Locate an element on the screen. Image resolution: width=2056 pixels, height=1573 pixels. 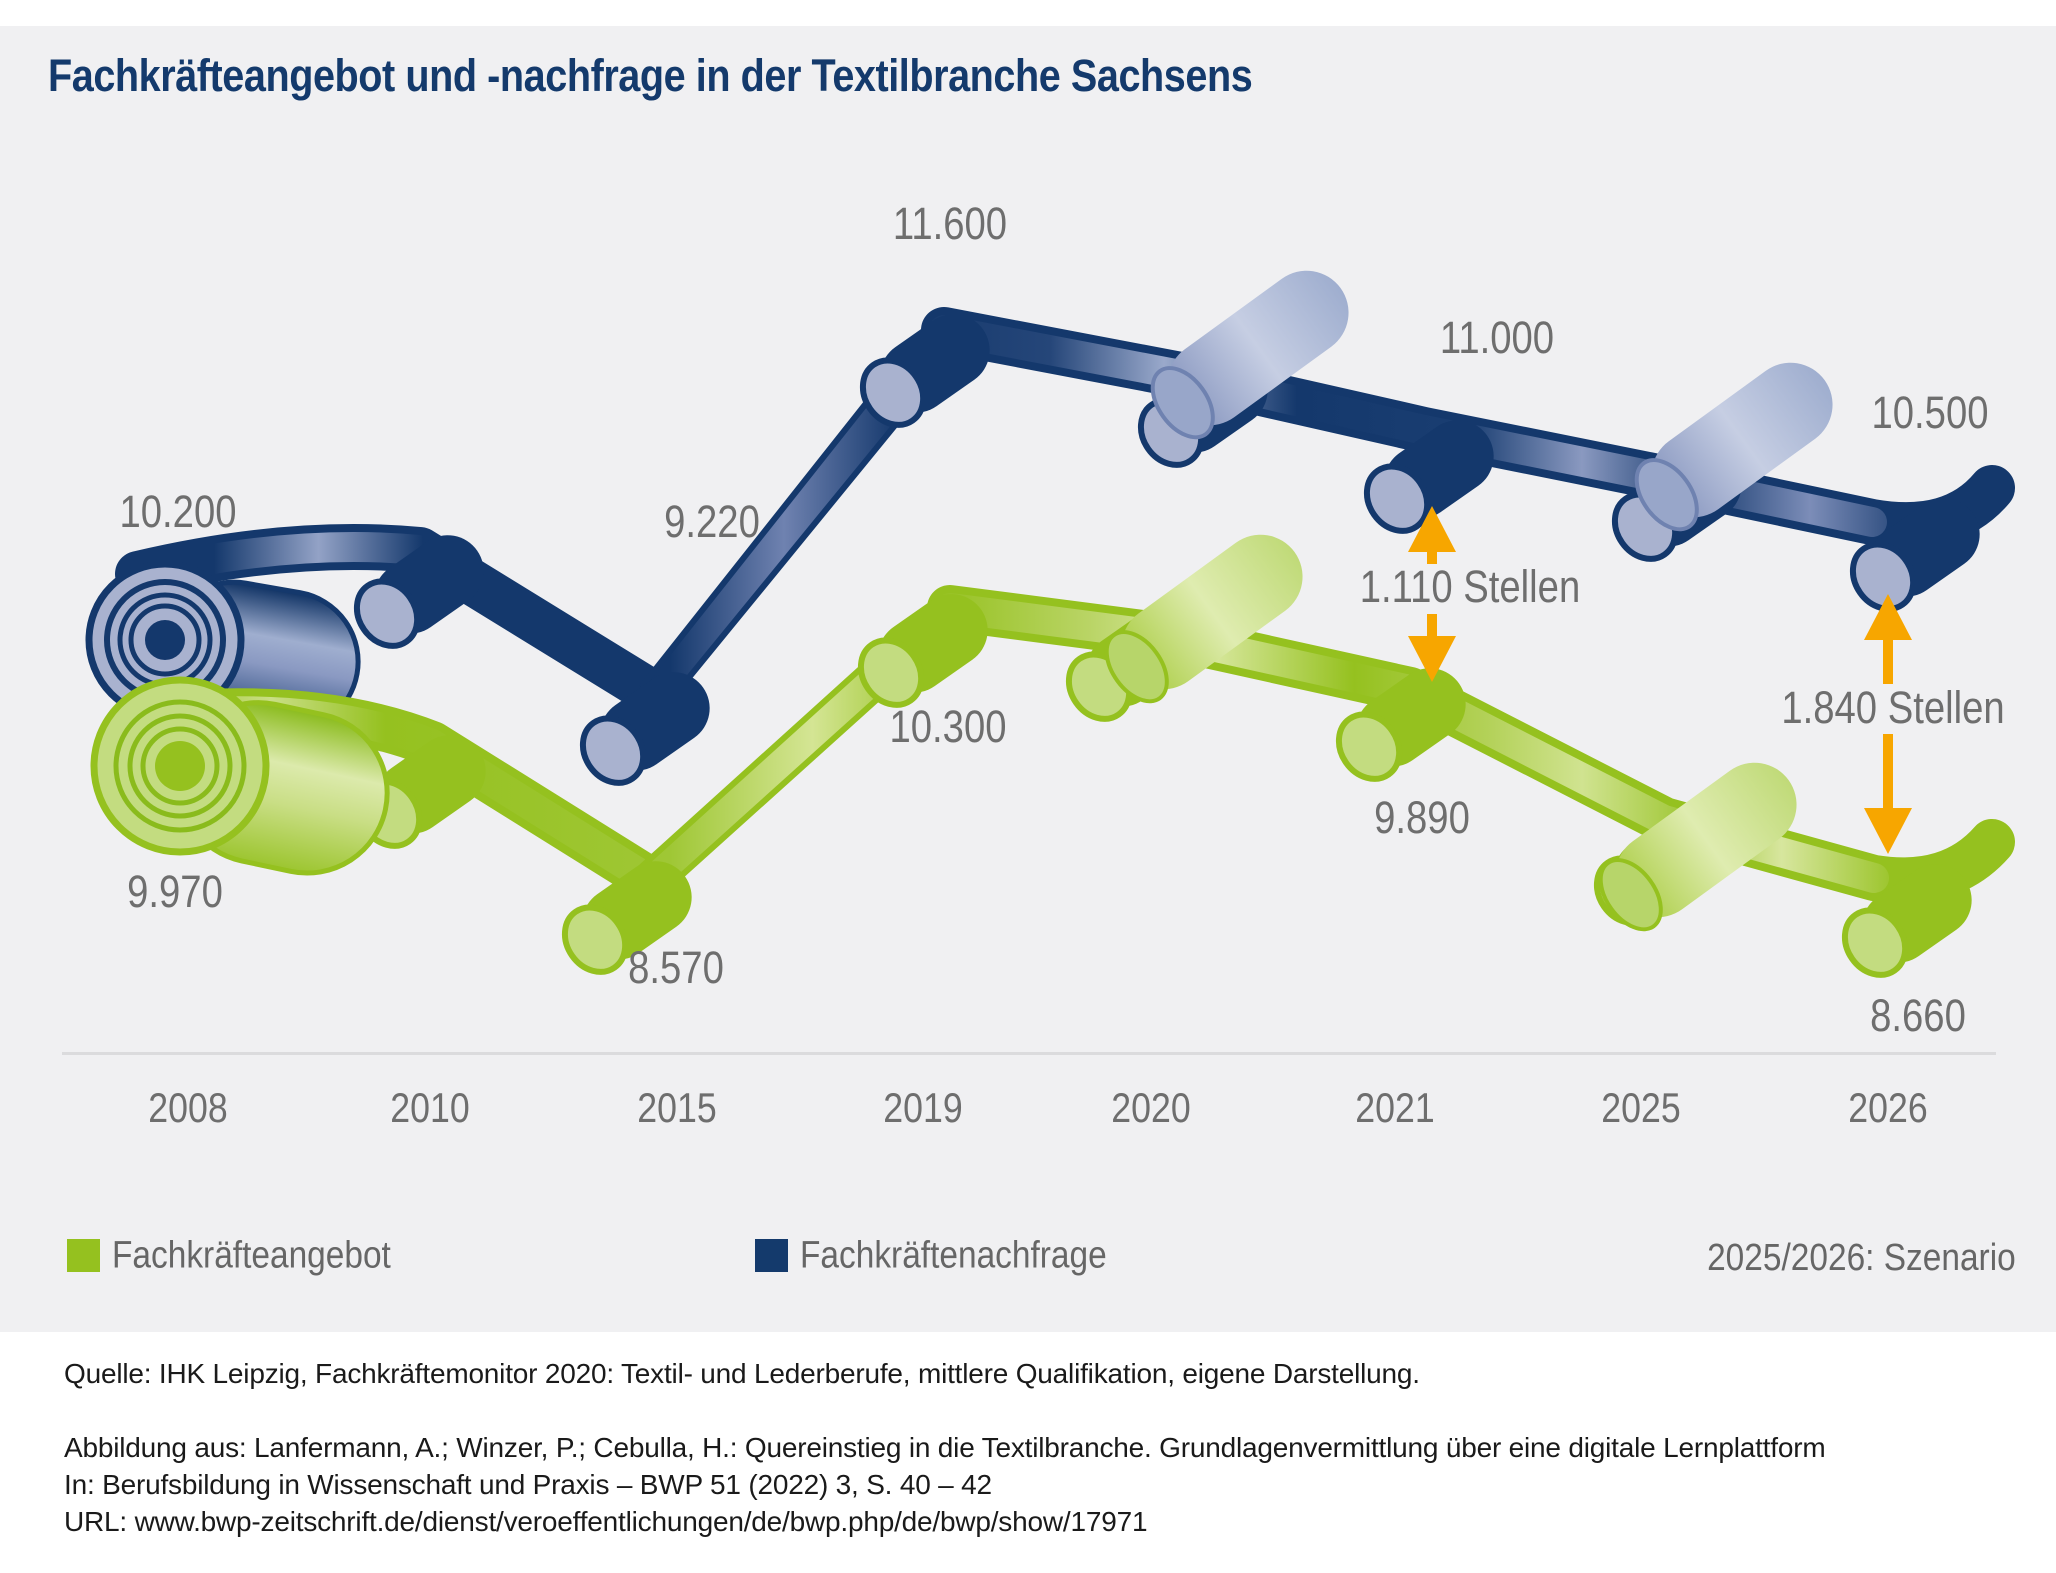
supply-fabric-roll-2008 is located at coordinates (240, 776).